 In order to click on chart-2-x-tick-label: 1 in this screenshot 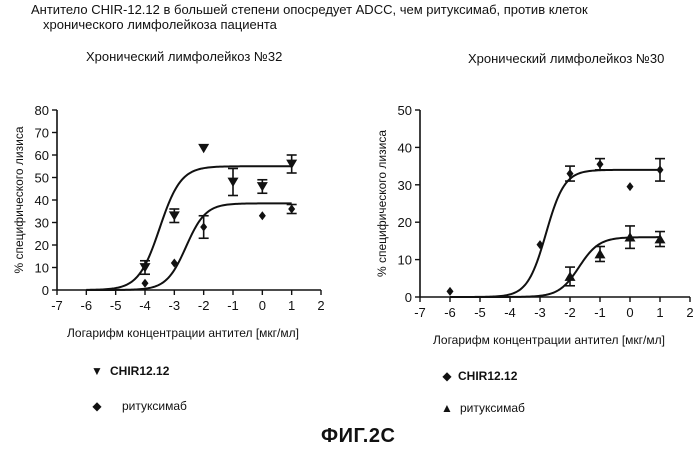, I will do `click(659, 312)`.